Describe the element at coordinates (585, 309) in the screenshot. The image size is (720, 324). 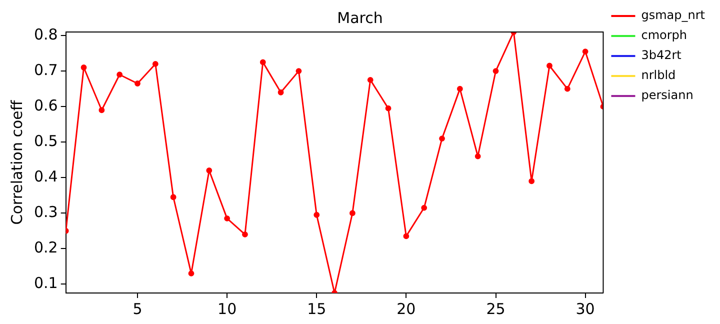
I see `x-tick-label: 30` at that location.